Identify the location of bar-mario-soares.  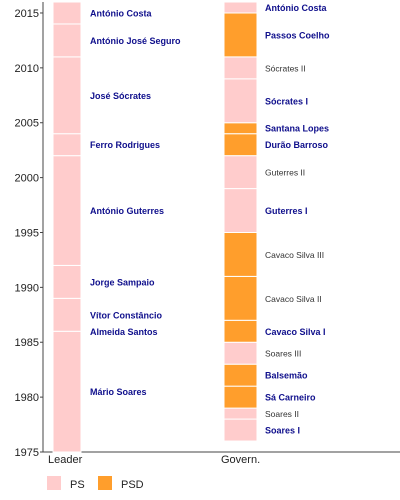
(67, 391).